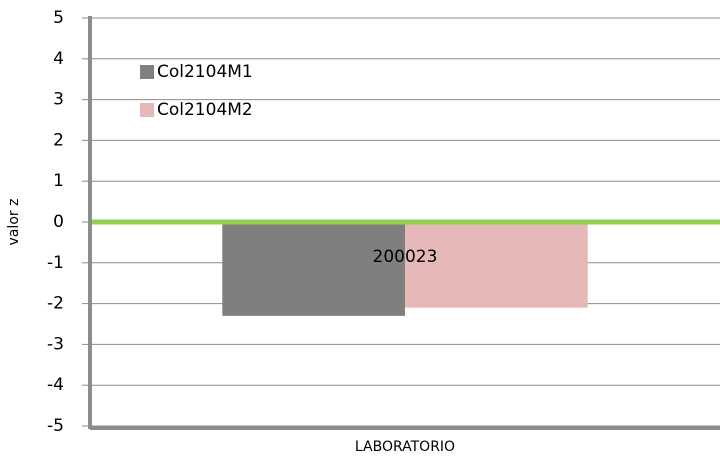 The width and height of the screenshot is (720, 457). What do you see at coordinates (55, 426) in the screenshot?
I see `y-tick-label: -5` at bounding box center [55, 426].